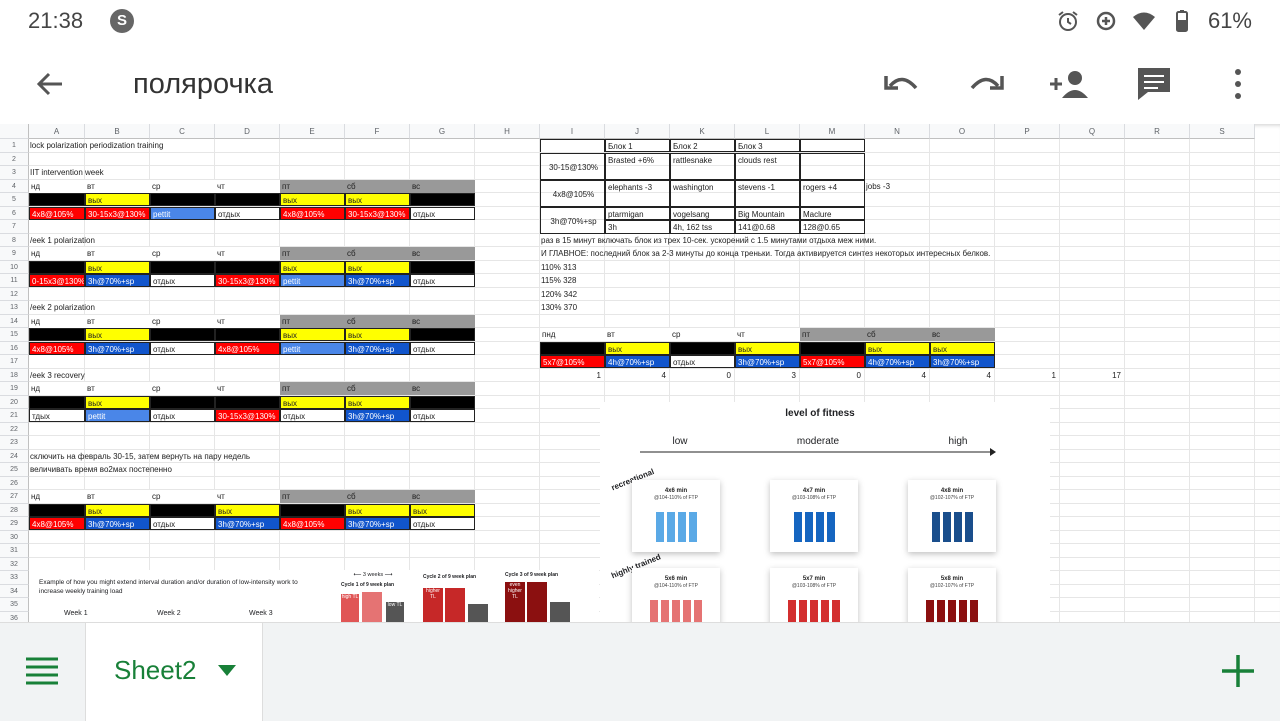 The height and width of the screenshot is (721, 1280). Describe the element at coordinates (14, 616) in the screenshot. I see `row-header: 36` at that location.